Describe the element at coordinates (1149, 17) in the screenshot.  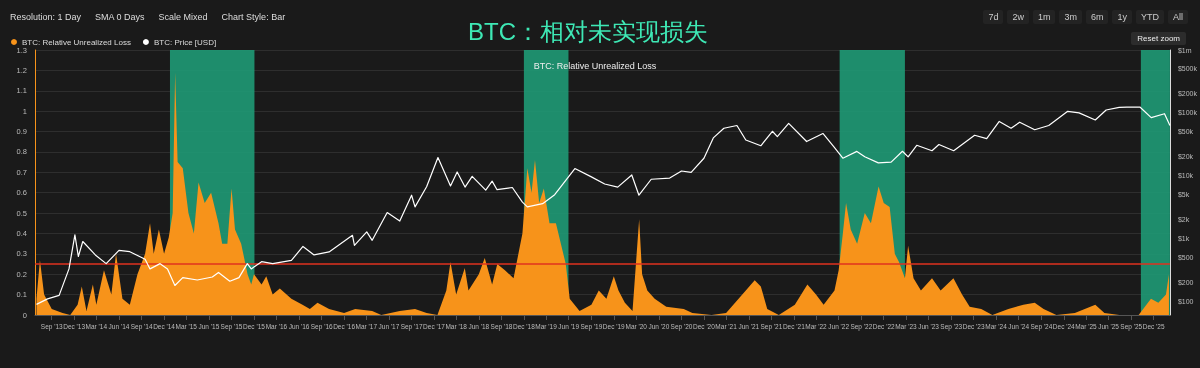
I see `text: YTD` at that location.